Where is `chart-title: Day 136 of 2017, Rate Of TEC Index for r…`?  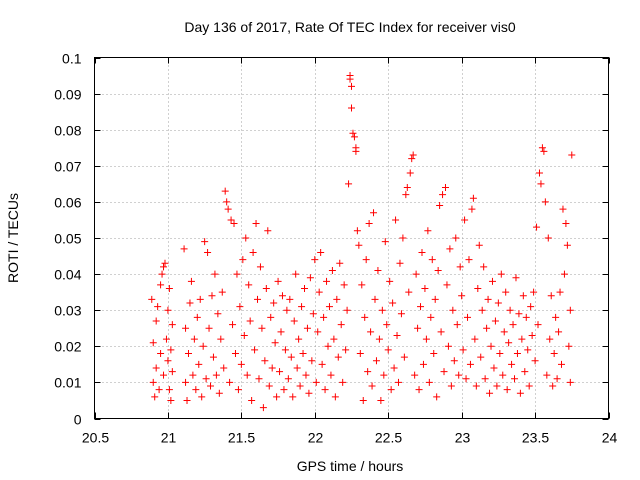
chart-title: Day 136 of 2017, Rate Of TEC Index for r… is located at coordinates (349, 27).